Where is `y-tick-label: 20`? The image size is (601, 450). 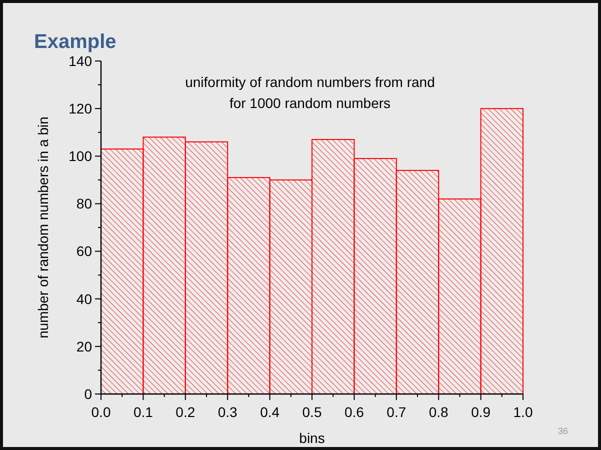
y-tick-label: 20 is located at coordinates (84, 346).